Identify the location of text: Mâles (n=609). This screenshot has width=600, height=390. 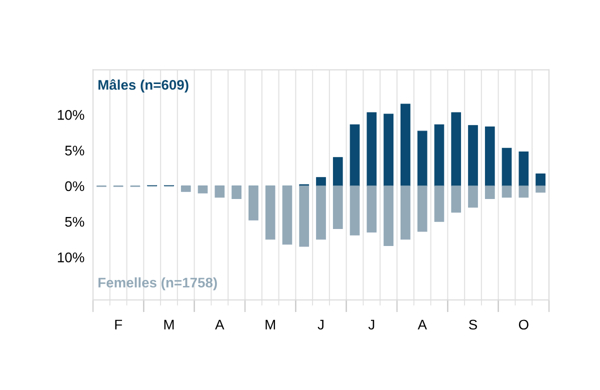
(143, 86).